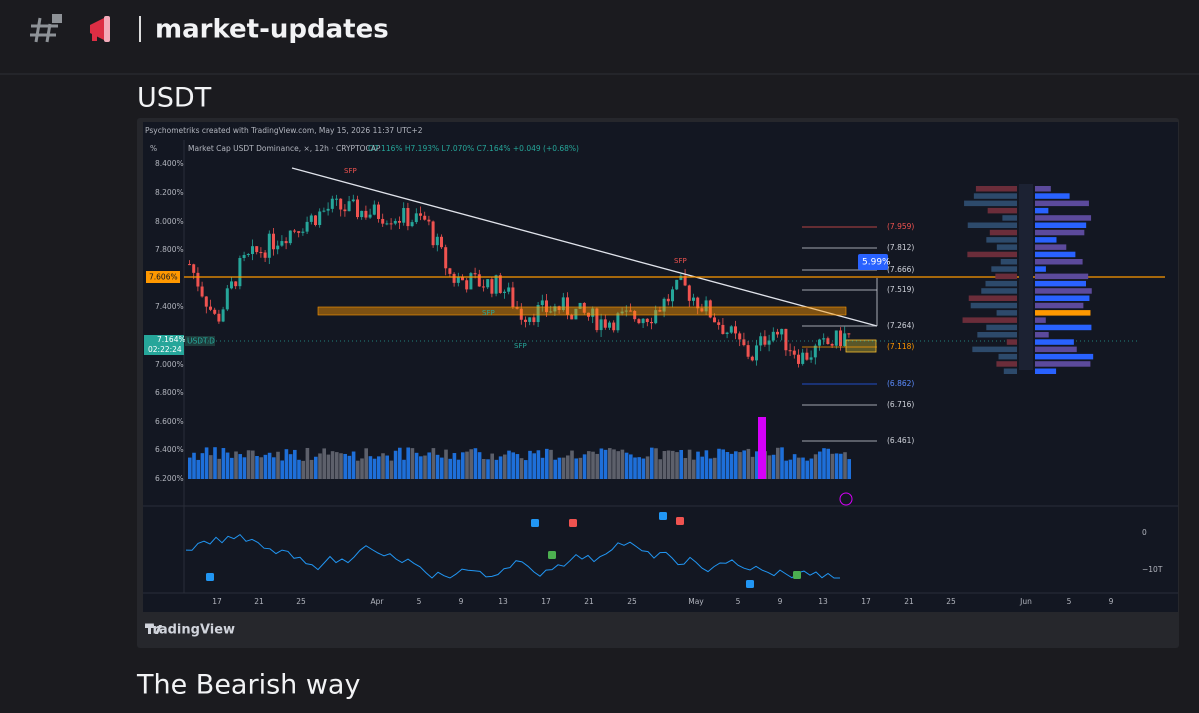 This screenshot has width=1199, height=713. Describe the element at coordinates (762, 448) in the screenshot. I see `volume-spike` at that location.